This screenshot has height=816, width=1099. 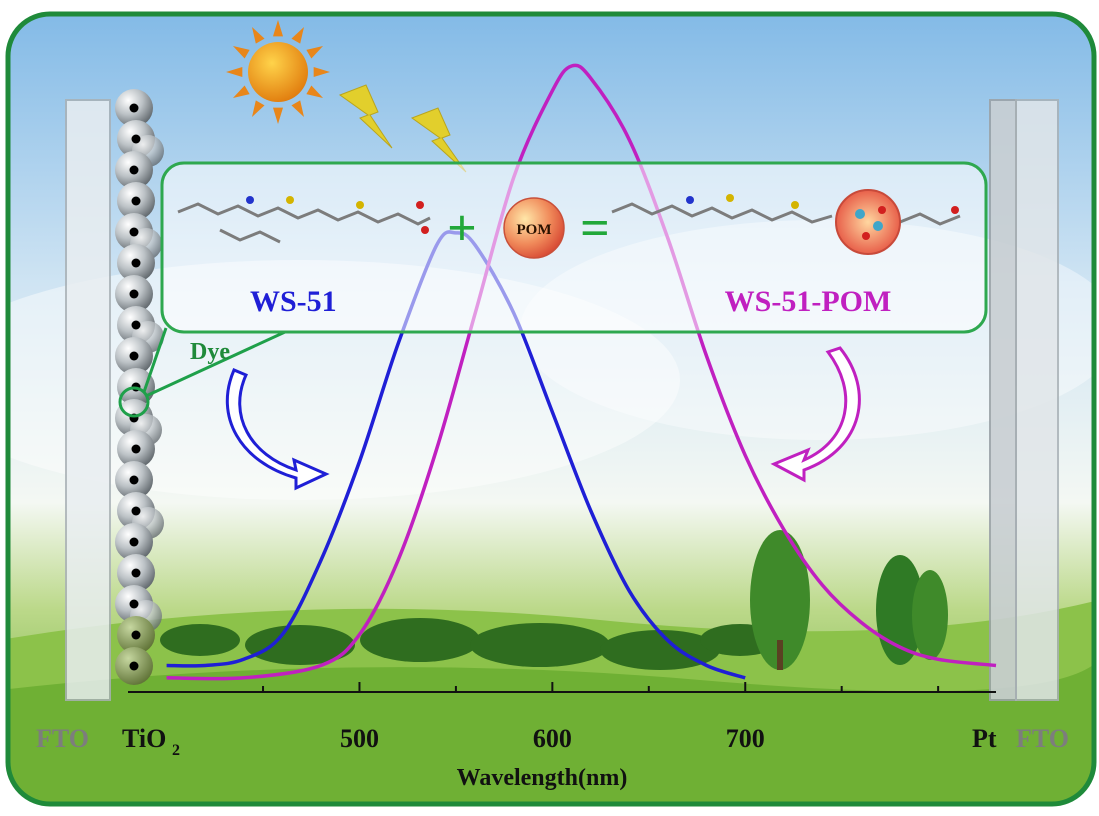 What do you see at coordinates (542, 778) in the screenshot?
I see `x-axis-title: Wavelength(nm)` at bounding box center [542, 778].